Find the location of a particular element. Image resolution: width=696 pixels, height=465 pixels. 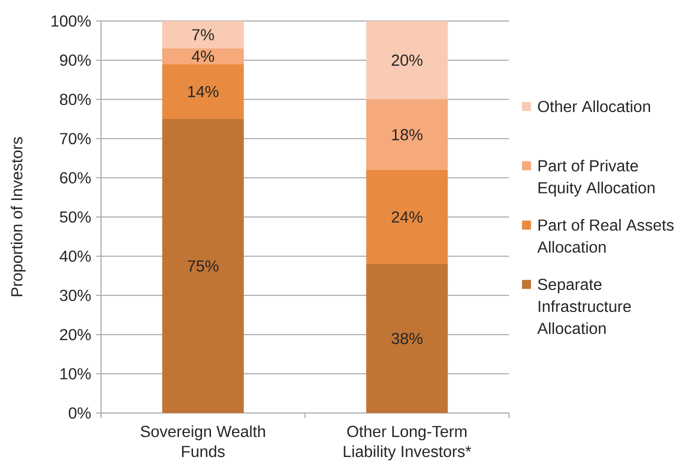

data-label: 4% is located at coordinates (203, 56).